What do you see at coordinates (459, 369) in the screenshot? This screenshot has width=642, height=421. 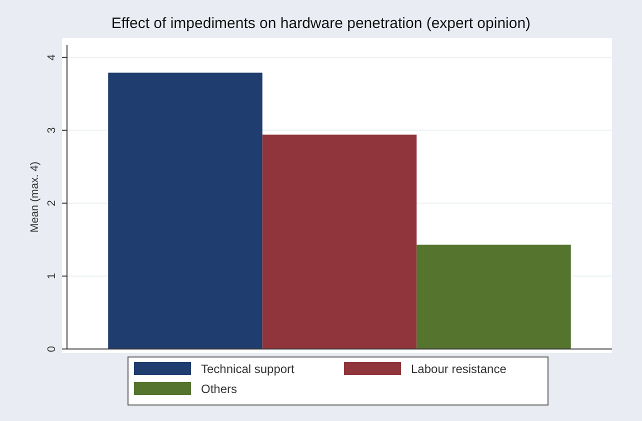 I see `legend-label: Labour resistance` at bounding box center [459, 369].